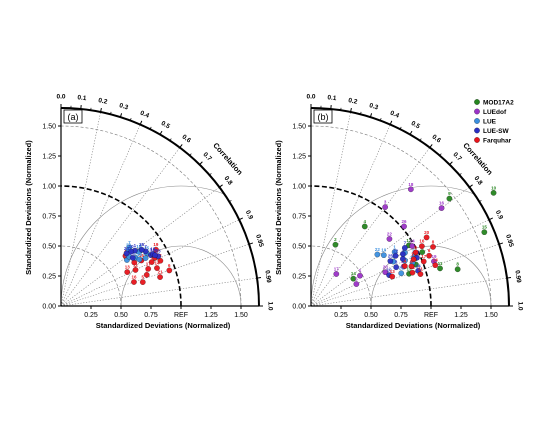 The width and height of the screenshot is (550, 430). I want to click on correlation-tick-label: 0.7, so click(207, 157).